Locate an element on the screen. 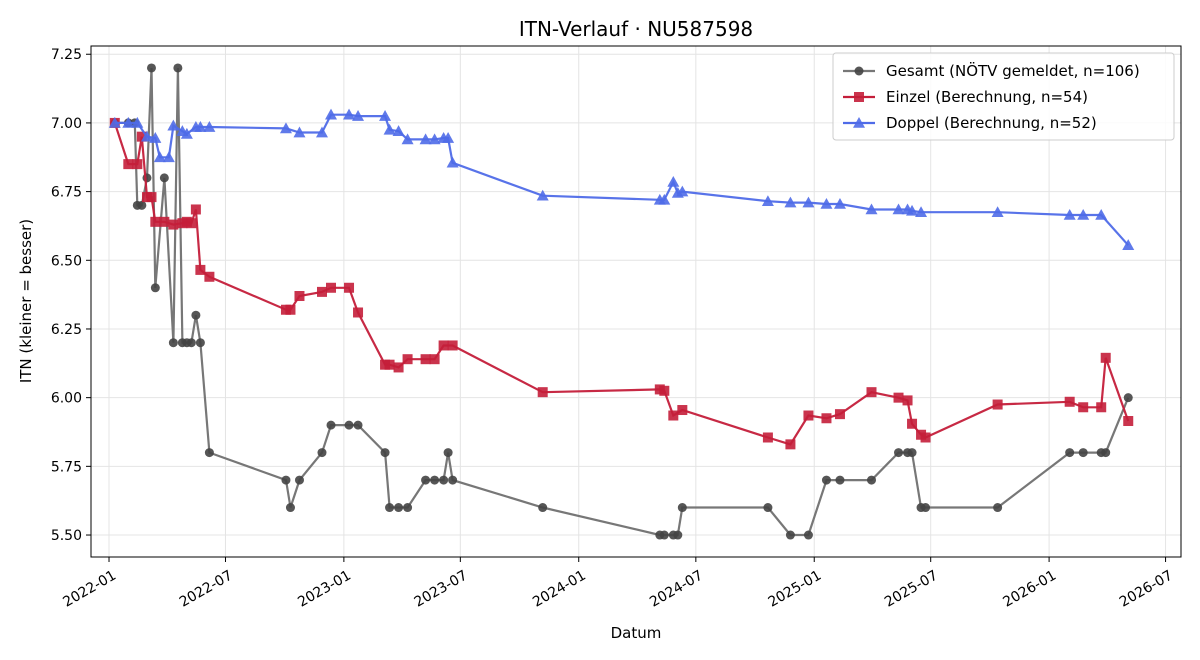  y-axis-title: ITN (kleiner = besser) is located at coordinates (26, 301).